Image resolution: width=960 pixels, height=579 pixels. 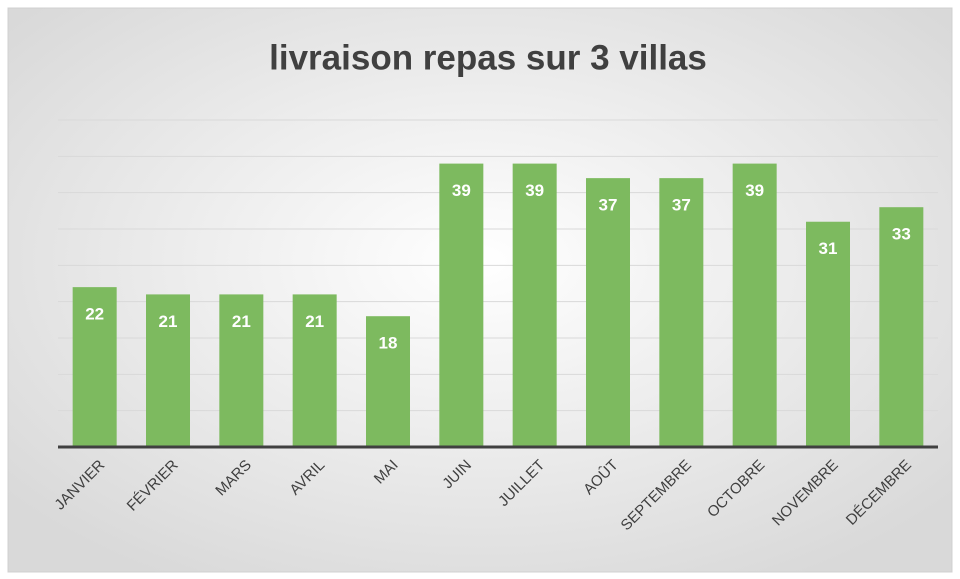 I want to click on data-label: 18, so click(x=388, y=343).